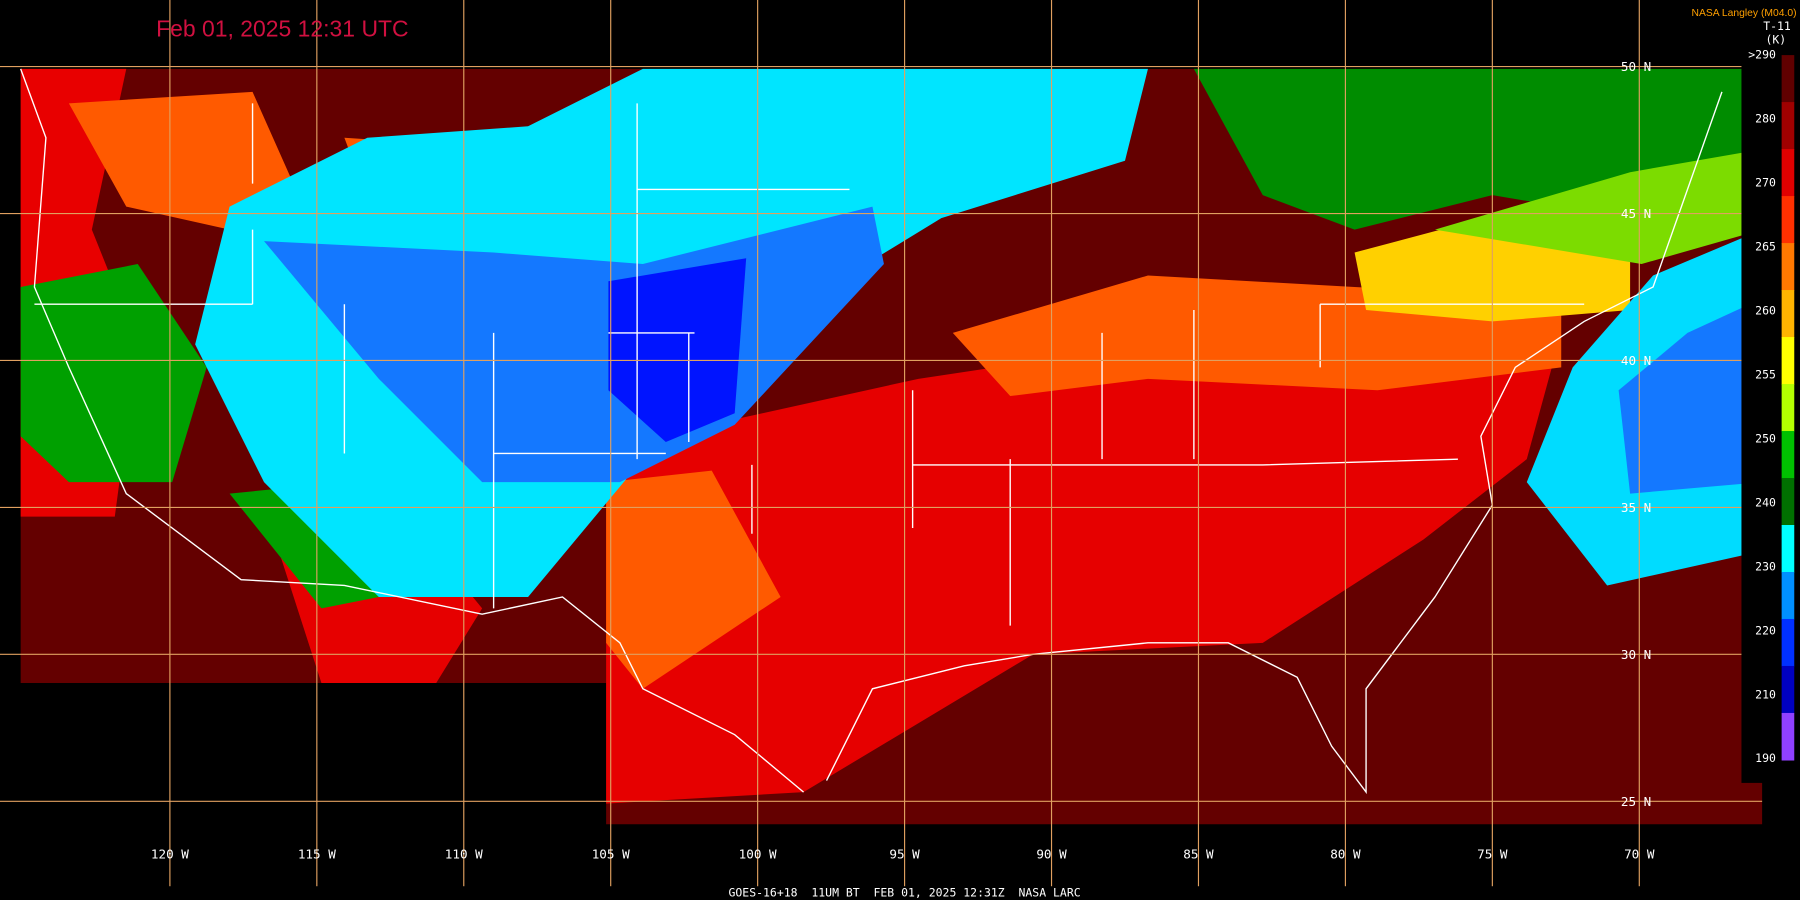  What do you see at coordinates (1636, 360) in the screenshot?
I see `latitude-label: 40 N` at bounding box center [1636, 360].